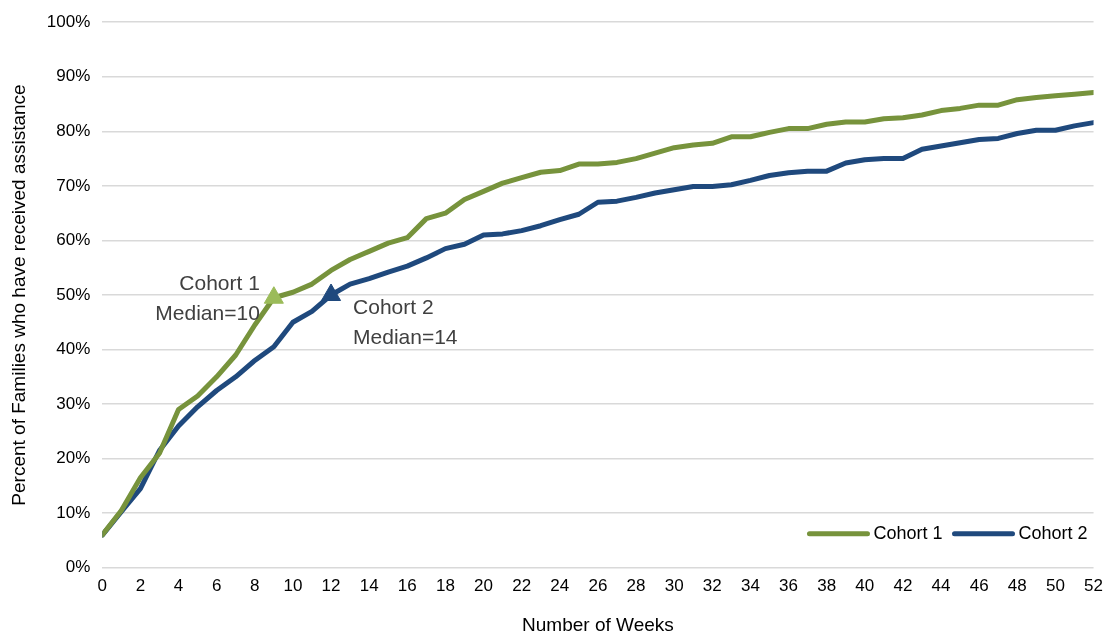  I want to click on y-tick-label: 20%, so click(73, 458).